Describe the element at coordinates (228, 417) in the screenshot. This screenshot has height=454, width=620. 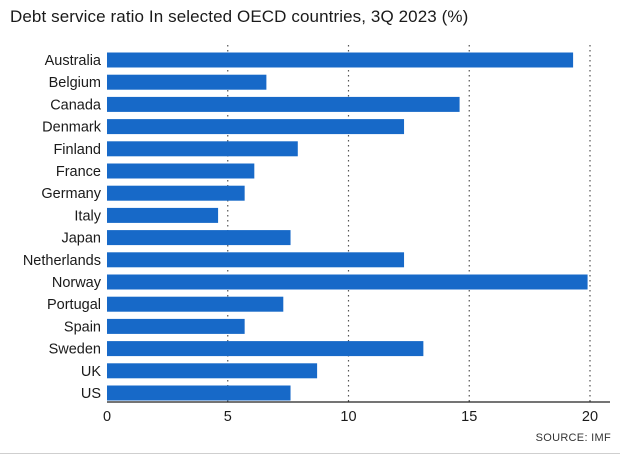
I see `x-tick-label-5: 5` at that location.